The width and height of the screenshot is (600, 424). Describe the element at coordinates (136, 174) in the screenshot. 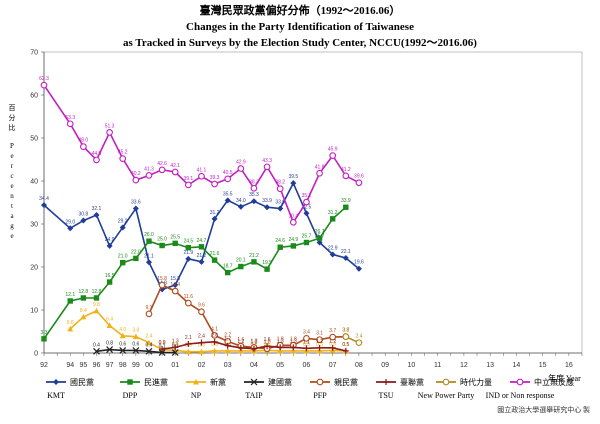

I see `data-label: 40.2` at that location.